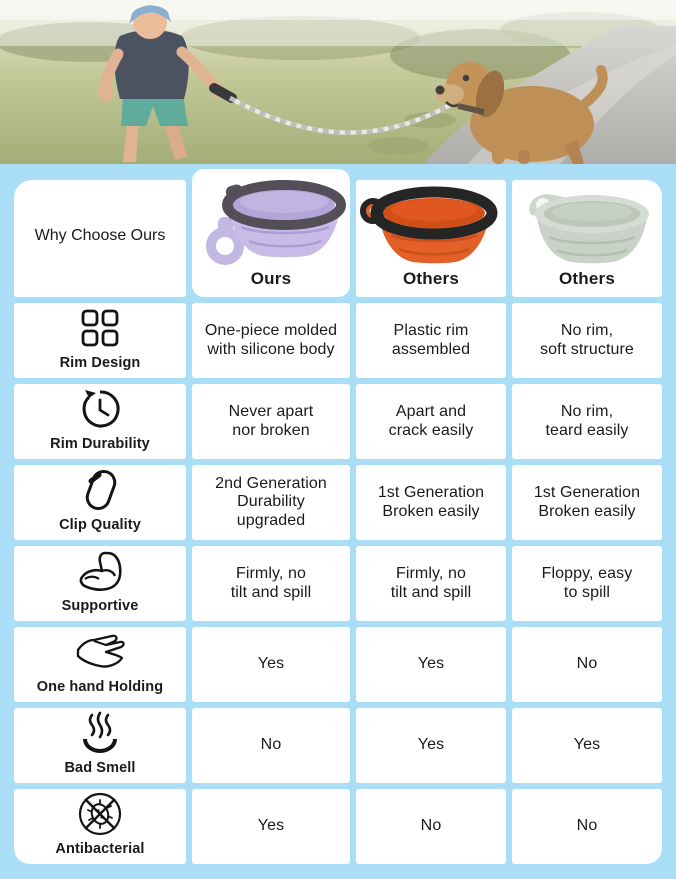  I want to click on value-cell: No rim, teard easily, so click(587, 421).